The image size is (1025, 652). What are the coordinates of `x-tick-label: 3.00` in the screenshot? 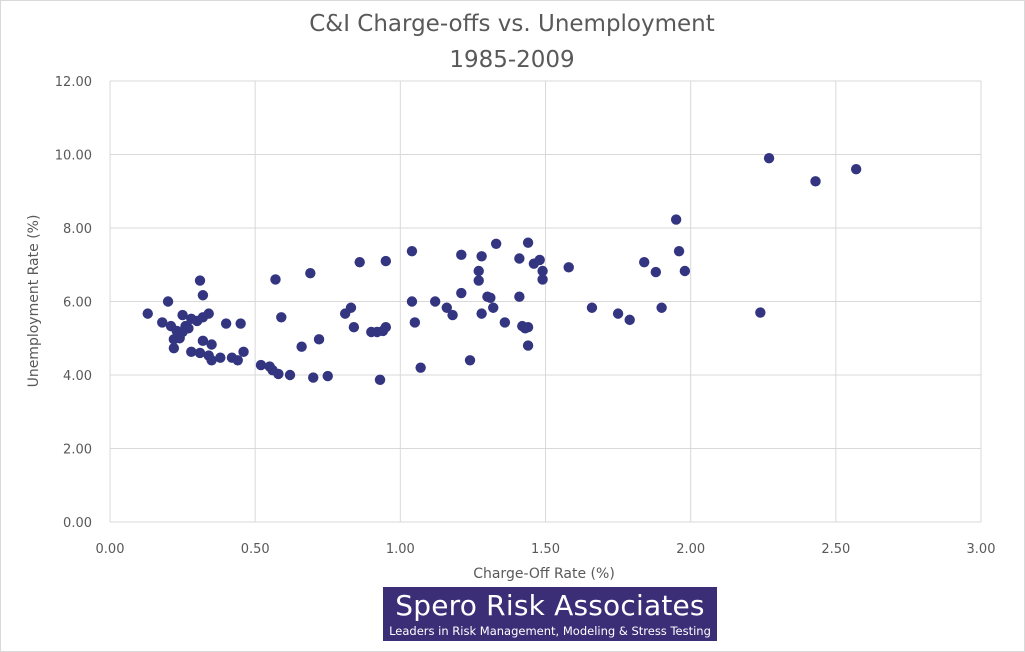 It's located at (981, 549).